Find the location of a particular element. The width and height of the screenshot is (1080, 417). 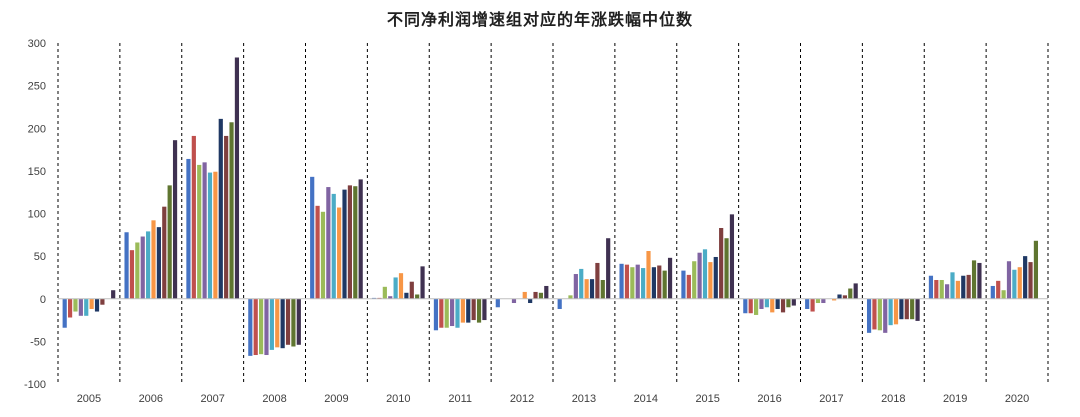

x-tick-label: 2012 is located at coordinates (522, 399).